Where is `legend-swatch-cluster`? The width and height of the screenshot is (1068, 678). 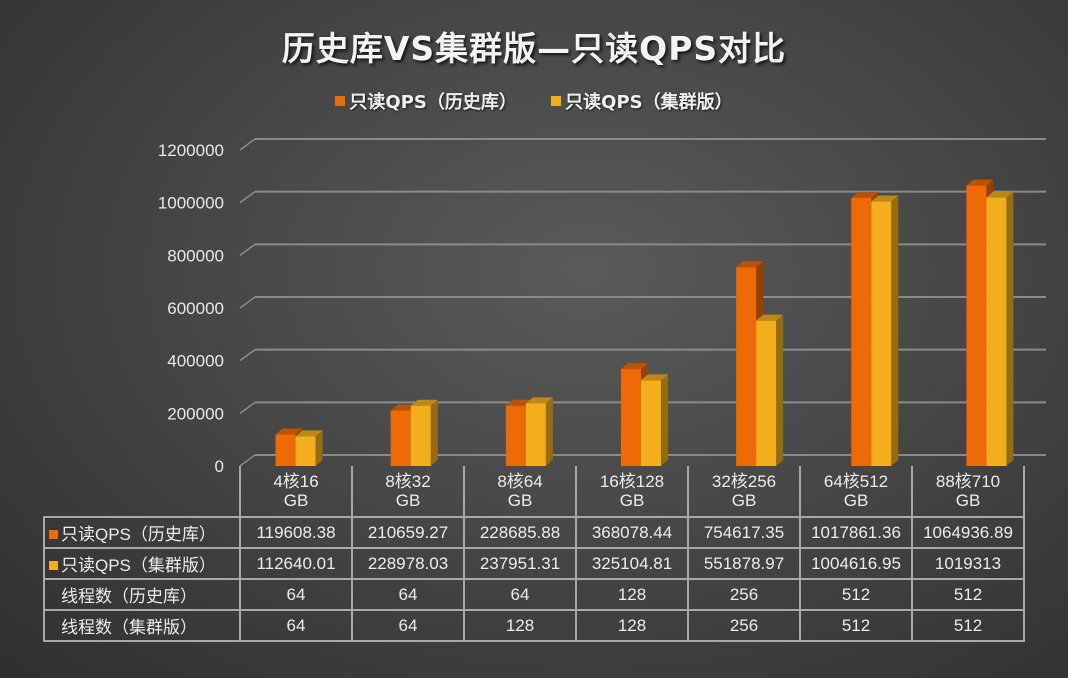
legend-swatch-cluster is located at coordinates (556, 101).